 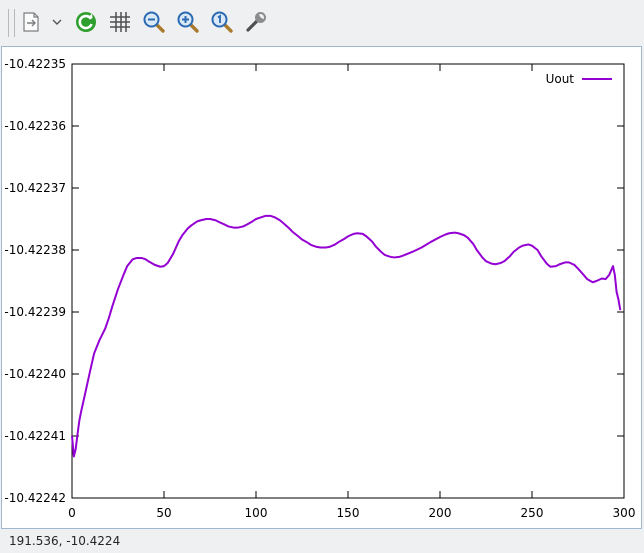 I want to click on chevron-down-icon, so click(x=57, y=22).